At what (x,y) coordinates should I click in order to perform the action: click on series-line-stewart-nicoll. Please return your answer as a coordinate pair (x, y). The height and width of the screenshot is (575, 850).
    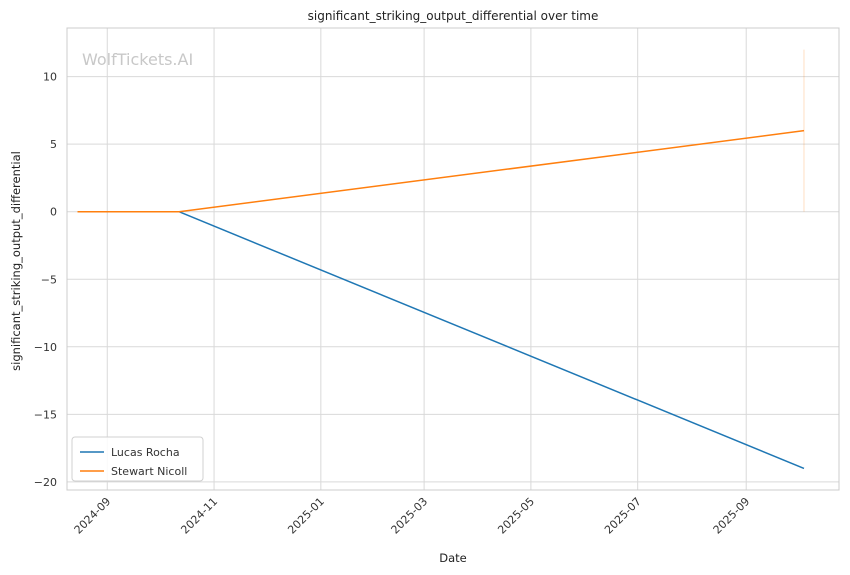
    Looking at the image, I should click on (441, 171).